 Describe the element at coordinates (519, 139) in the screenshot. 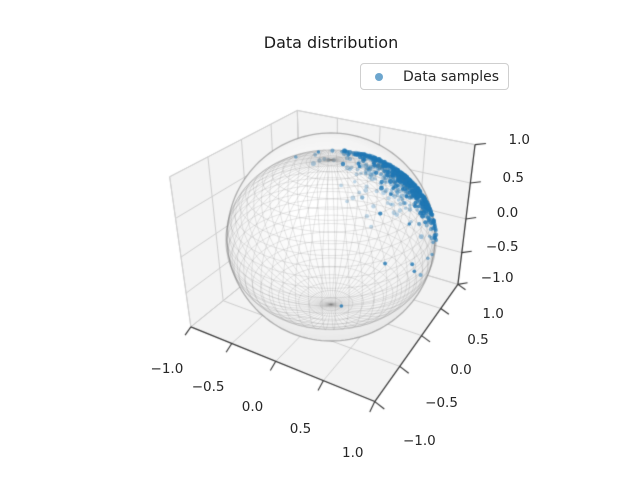

I see `z-tick-label: 1.0` at that location.